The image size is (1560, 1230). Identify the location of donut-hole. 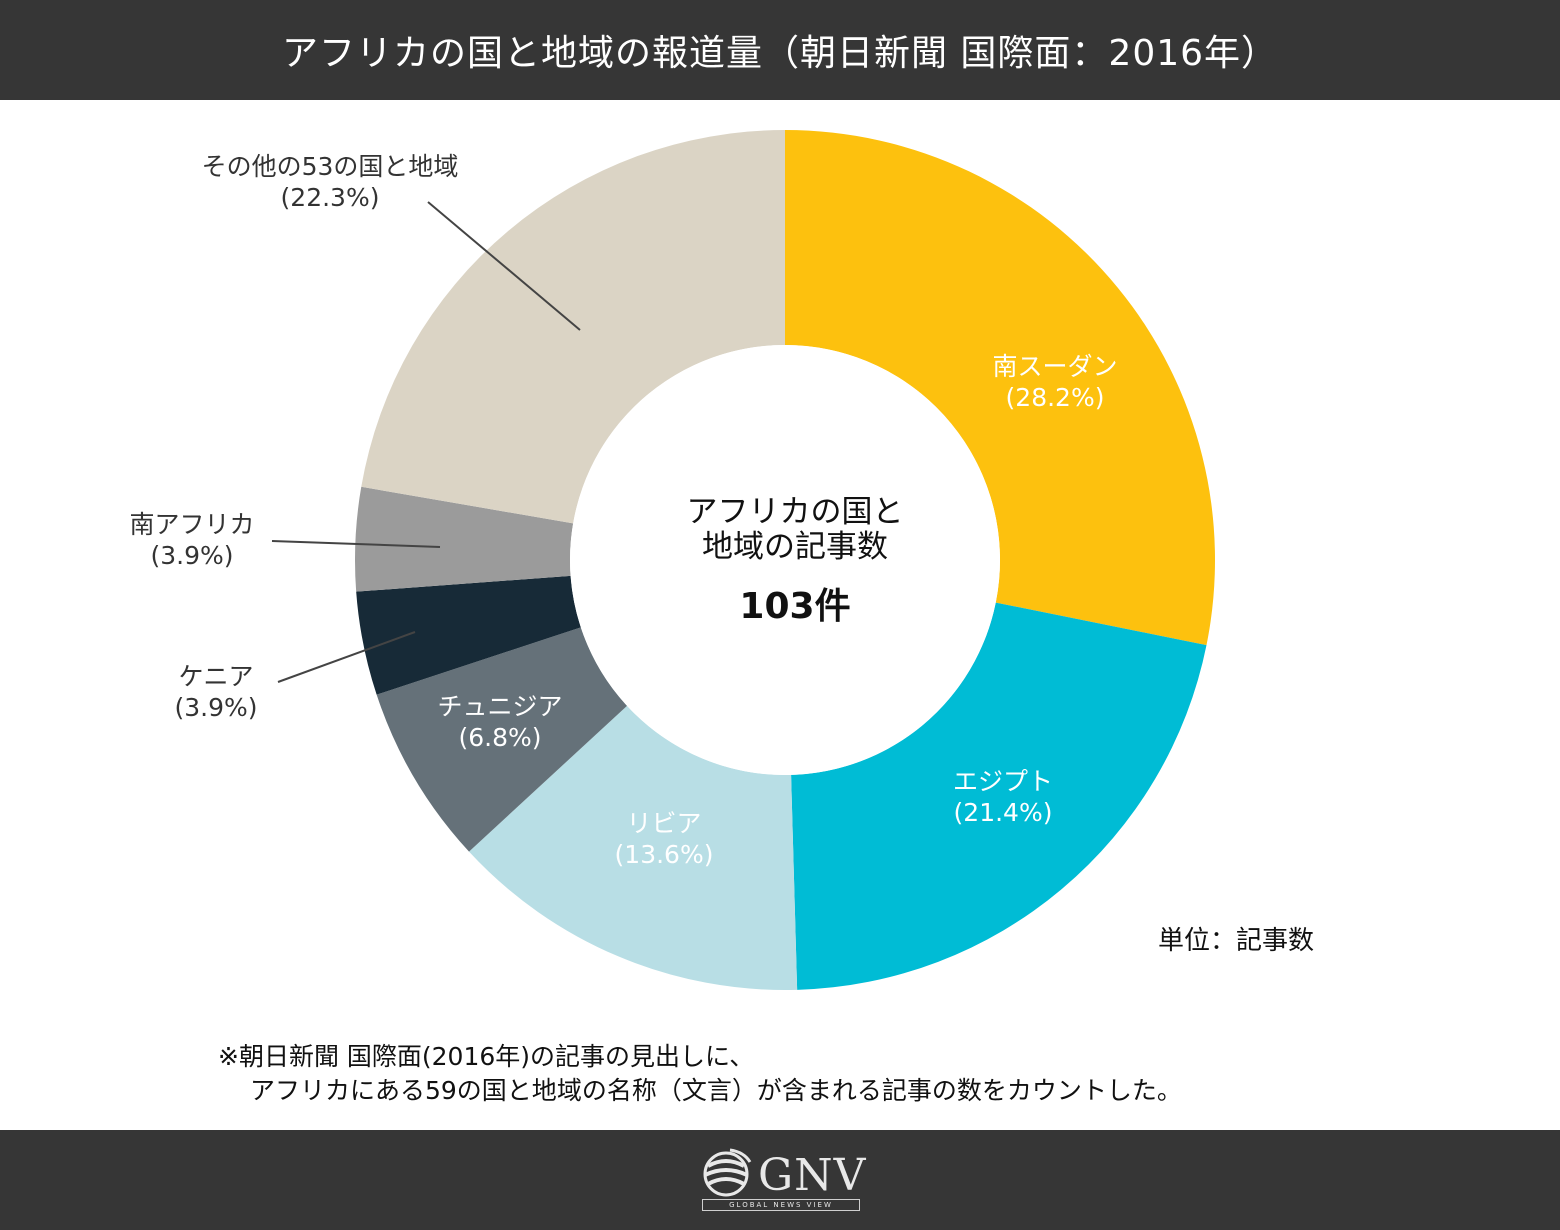
(785, 560).